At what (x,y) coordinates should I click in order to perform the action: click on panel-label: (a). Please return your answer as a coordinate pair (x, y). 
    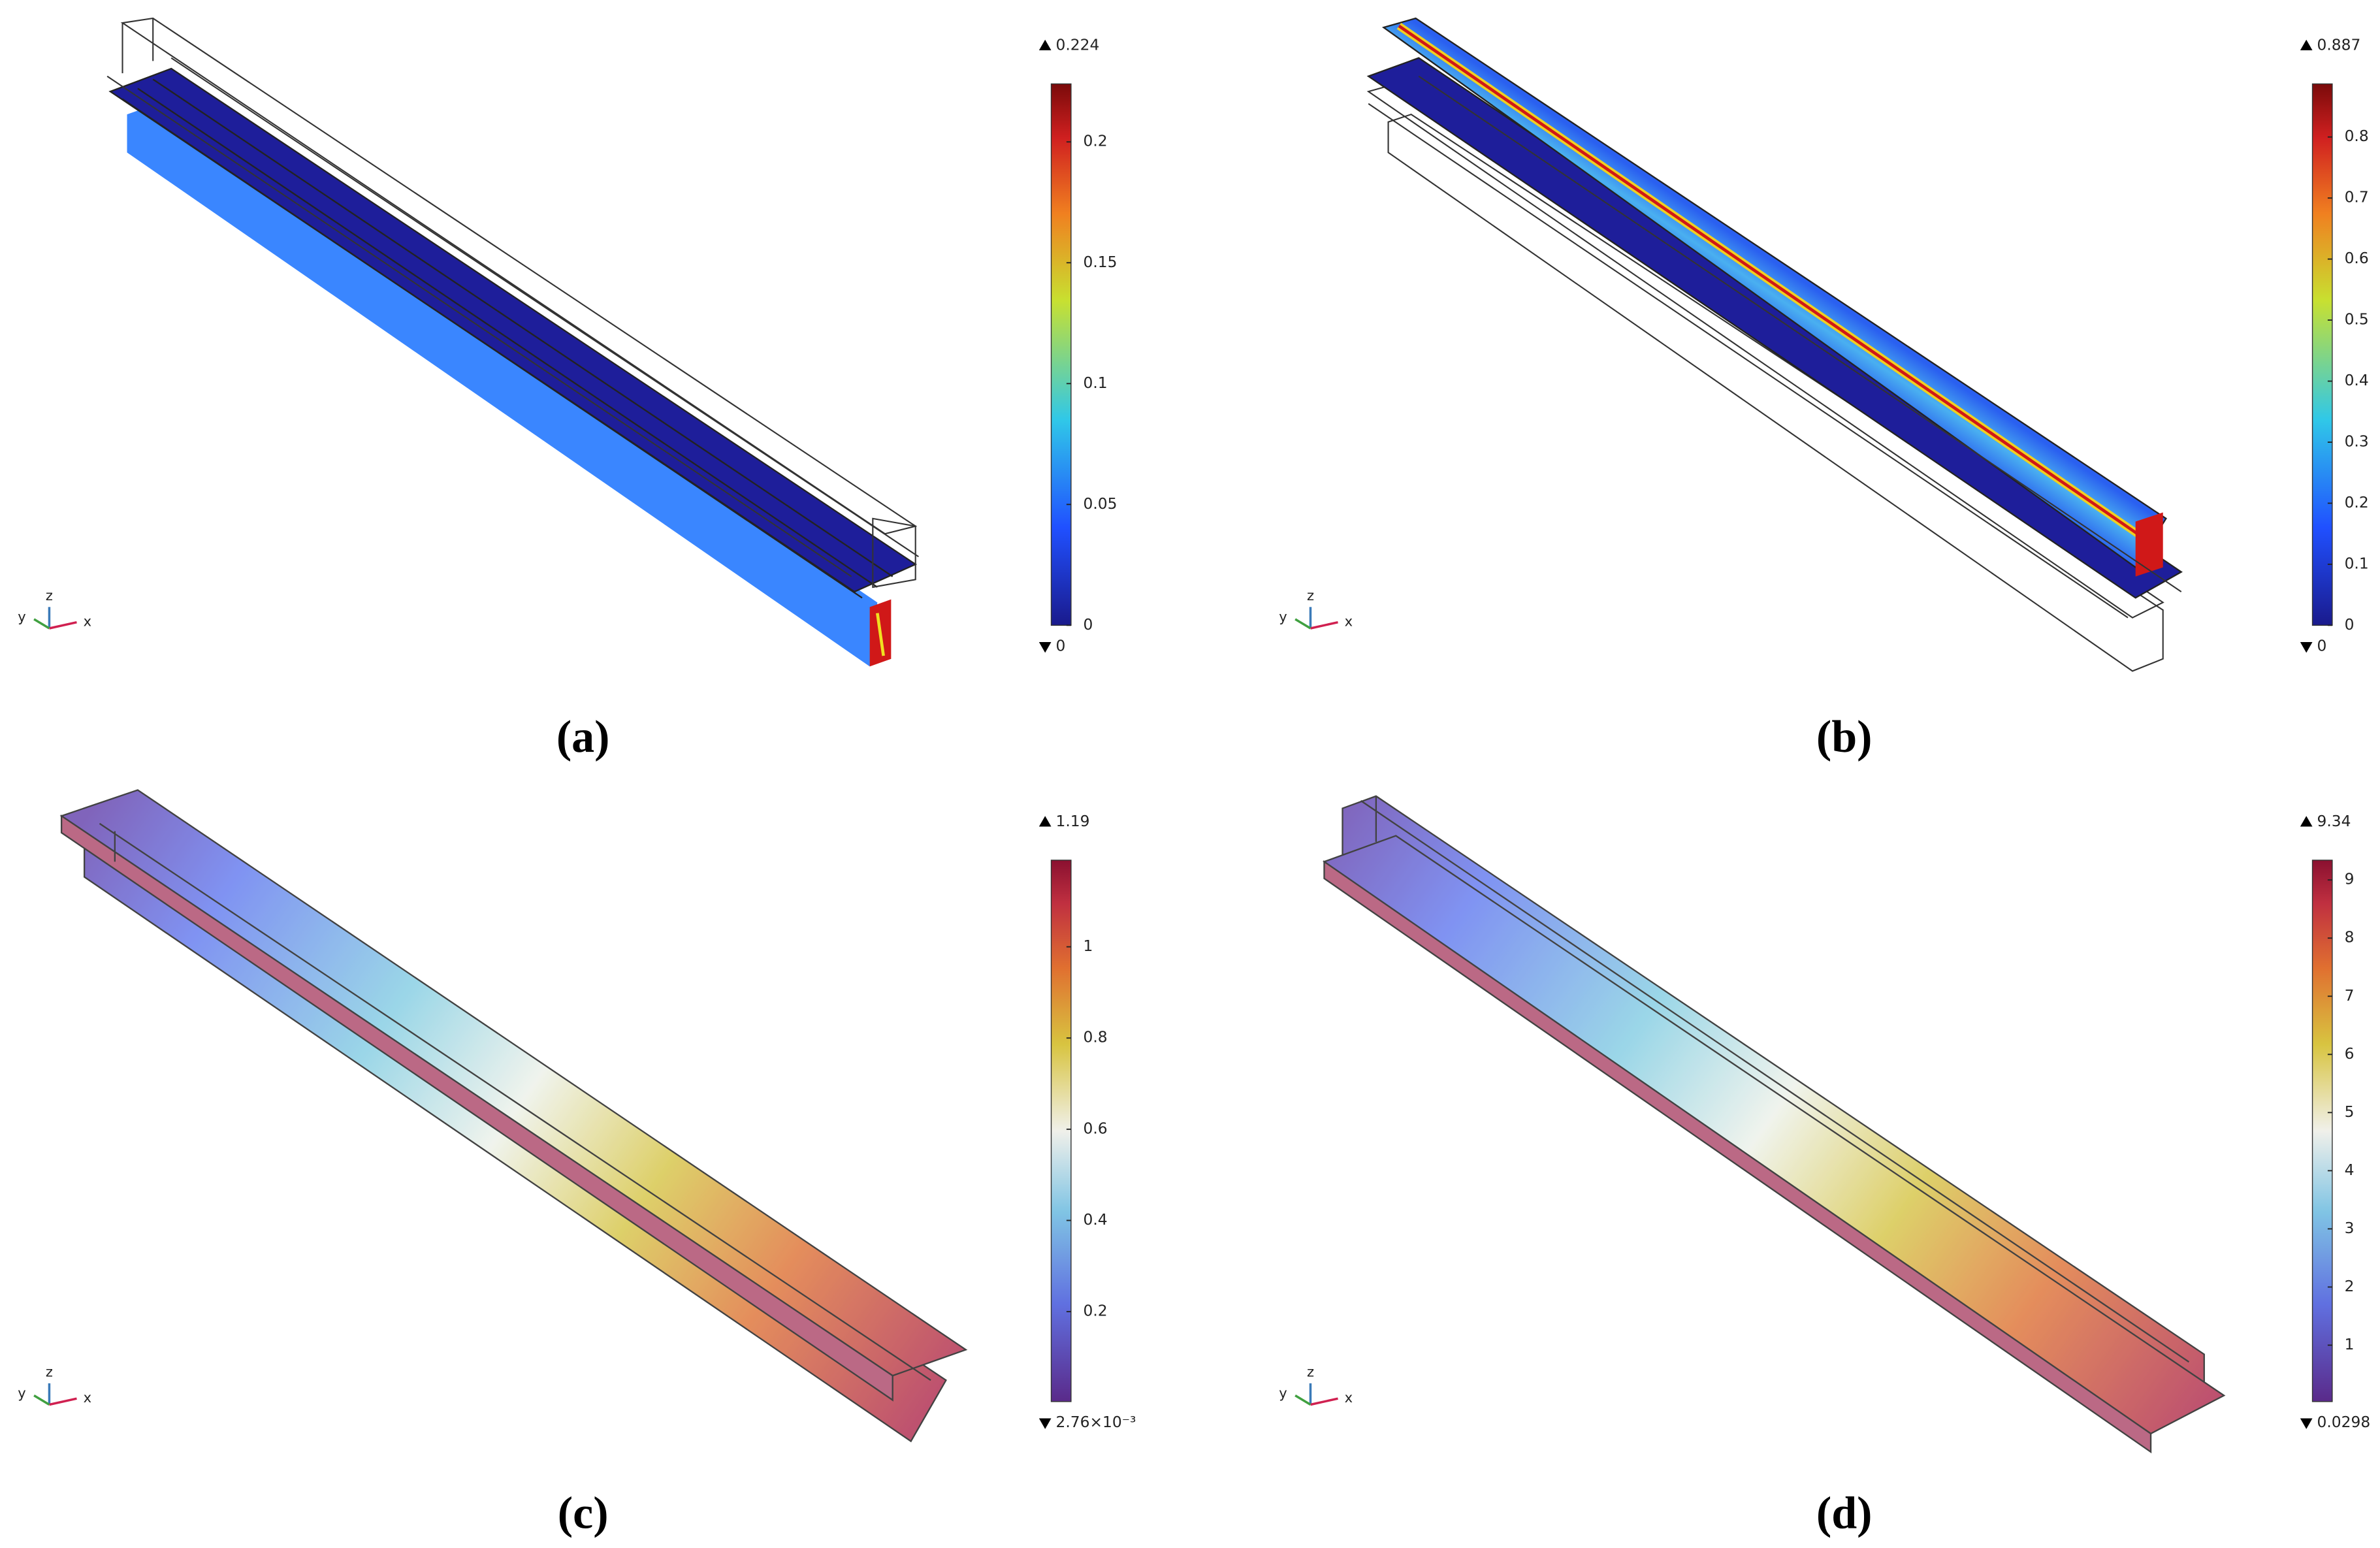
    Looking at the image, I should click on (583, 737).